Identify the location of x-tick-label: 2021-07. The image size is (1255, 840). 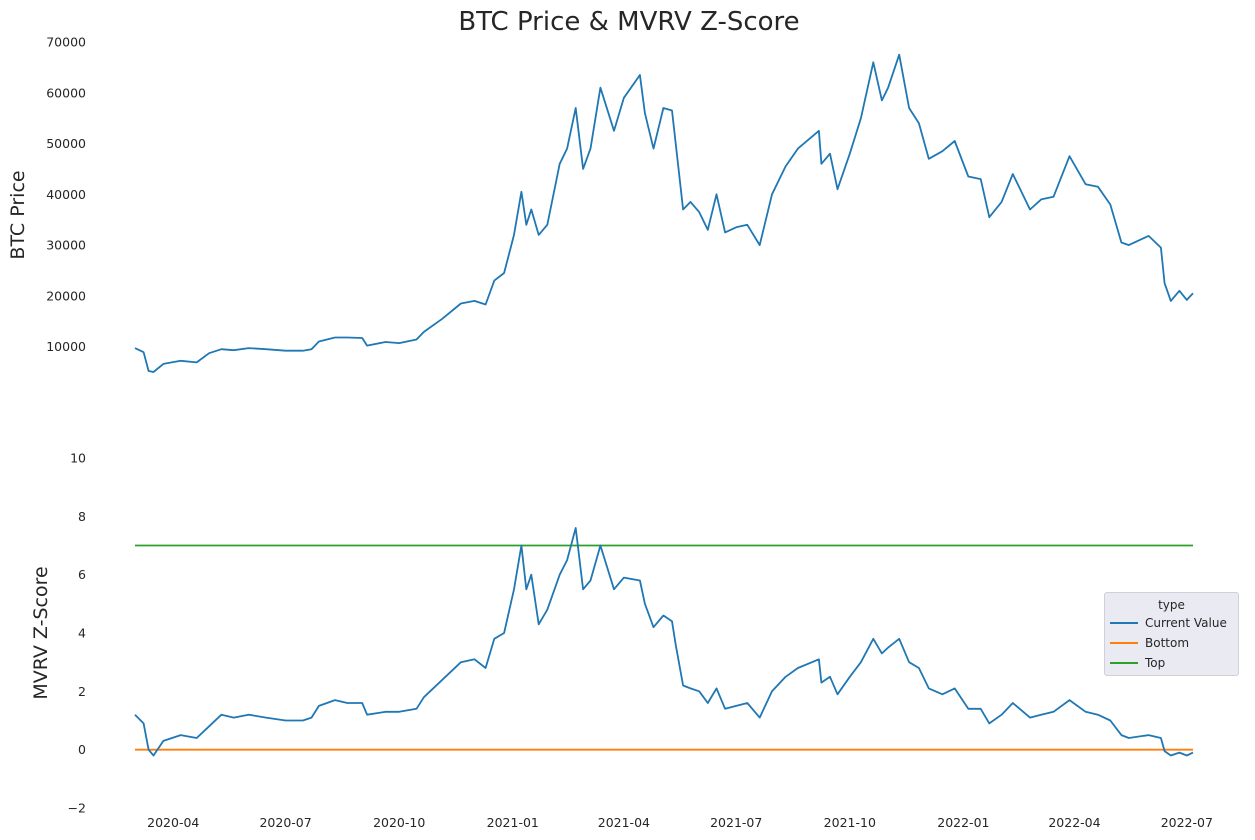
(736, 822).